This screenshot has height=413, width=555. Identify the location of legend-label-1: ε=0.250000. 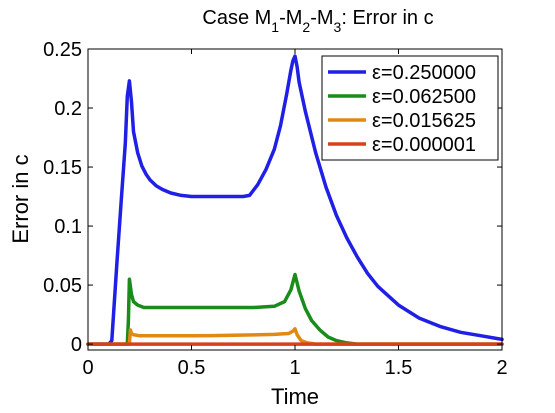
(424, 73).